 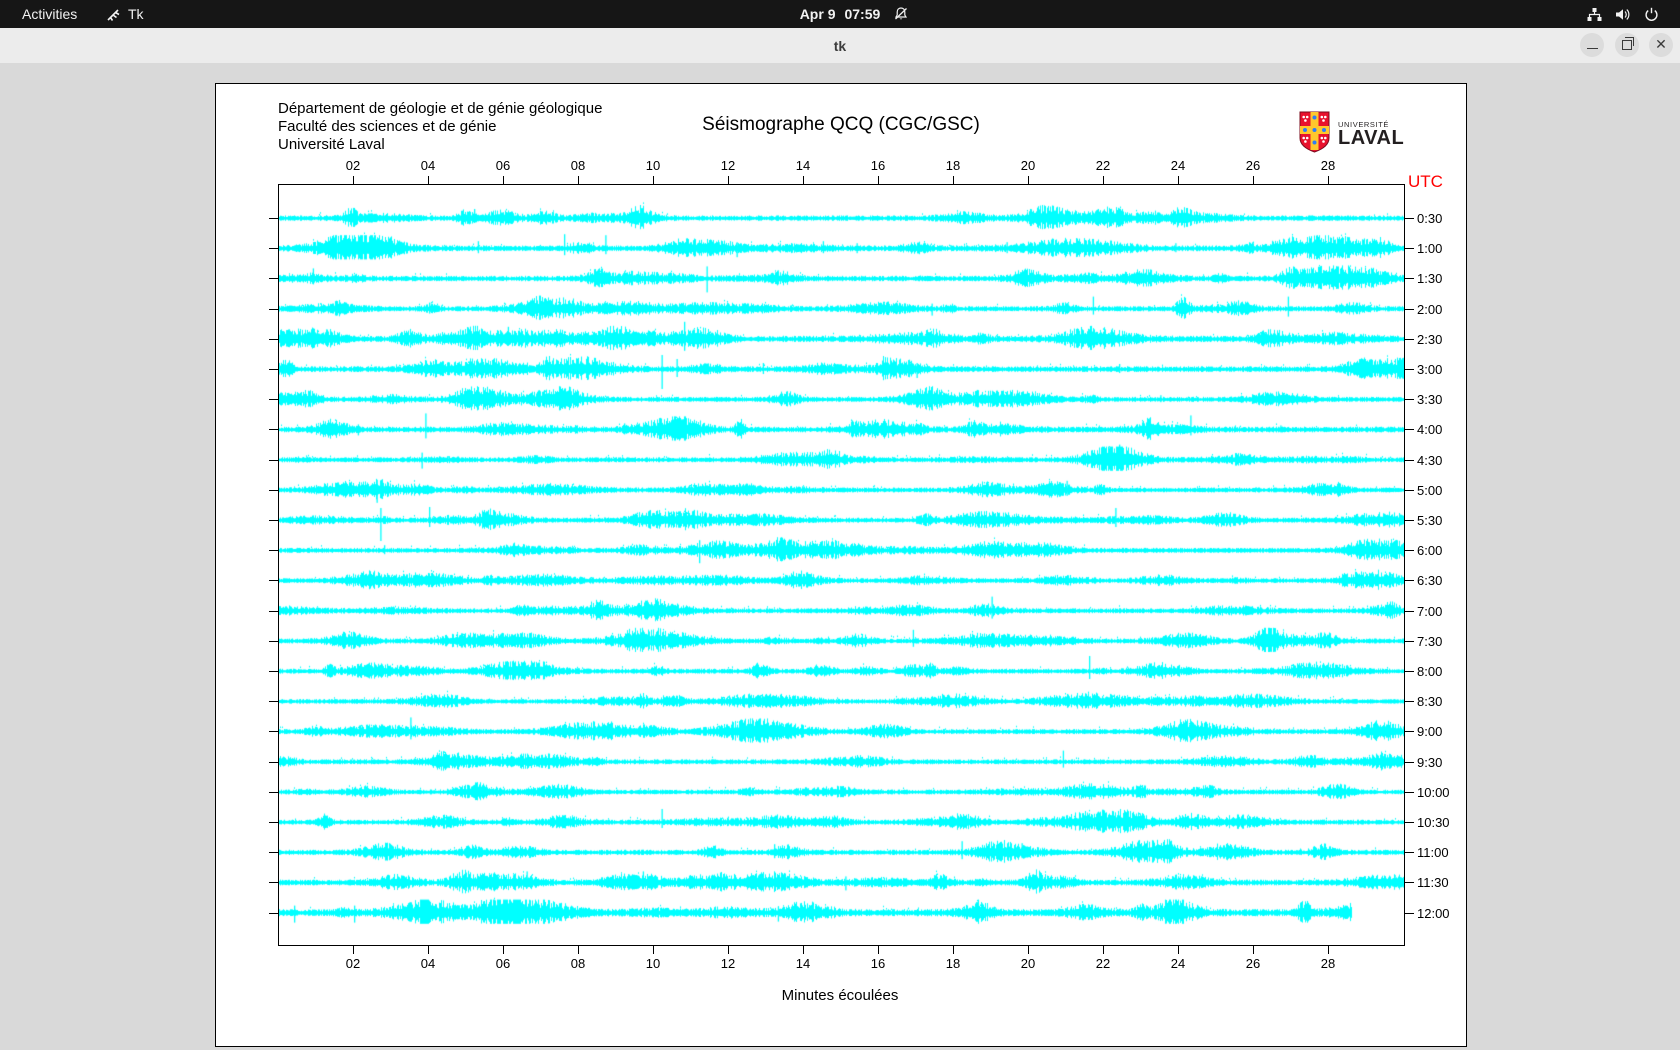 What do you see at coordinates (331, 144) in the screenshot?
I see `header-line-3: Université Laval` at bounding box center [331, 144].